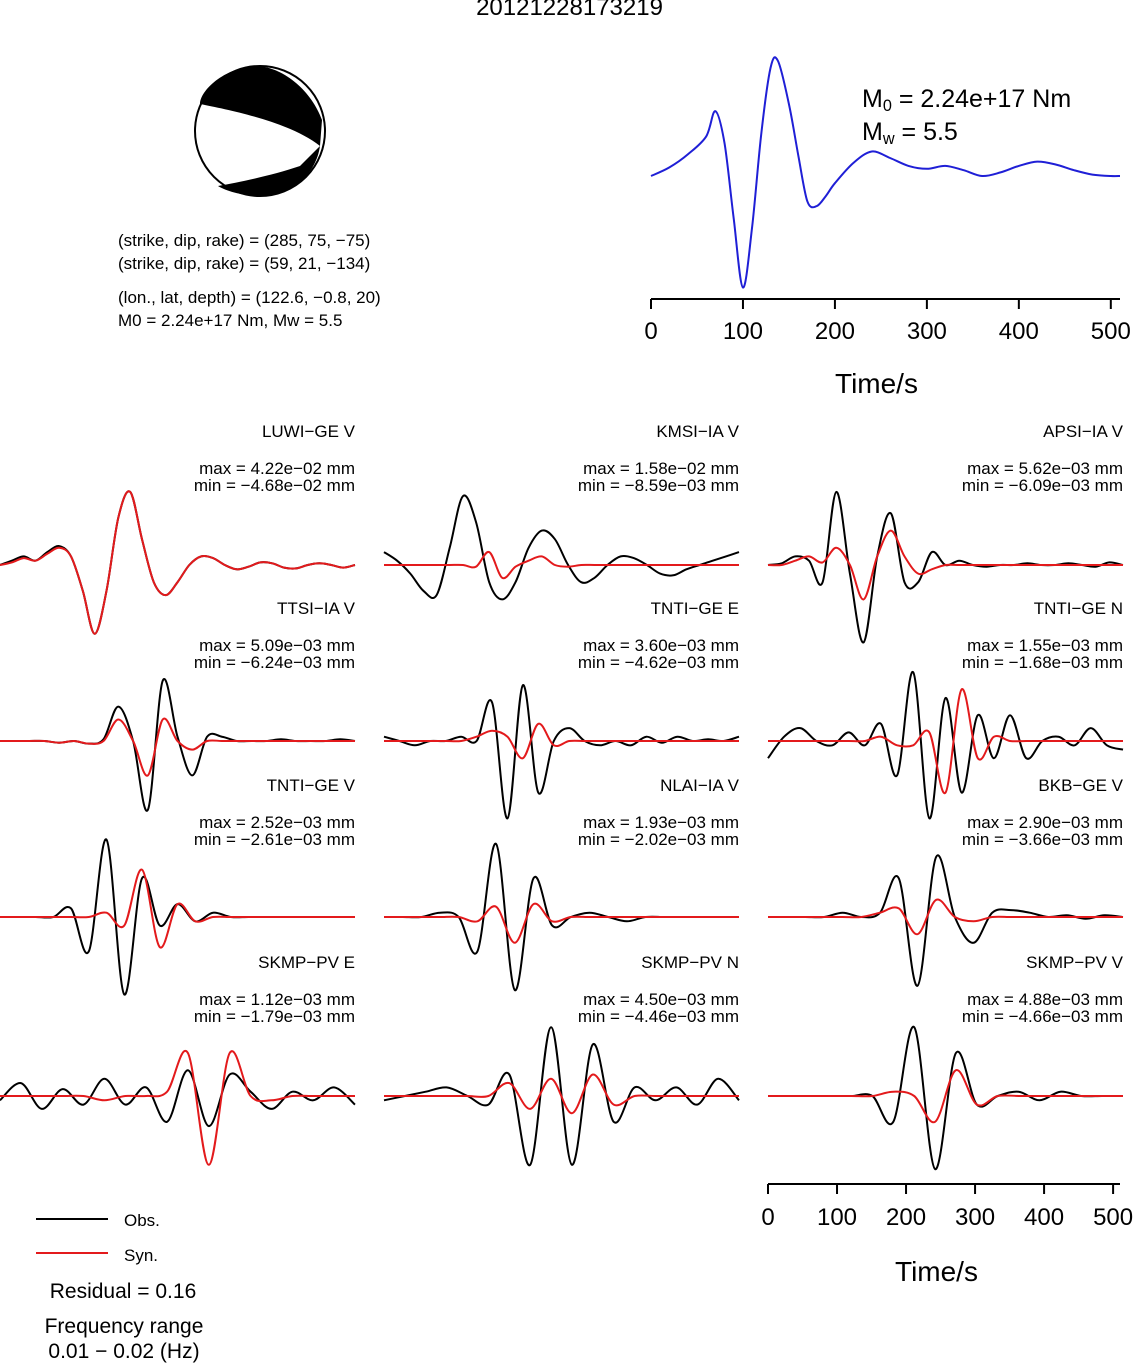 The height and width of the screenshot is (1364, 1139). Describe the element at coordinates (569, 10) in the screenshot. I see `chart-title: 20121228173219` at that location.